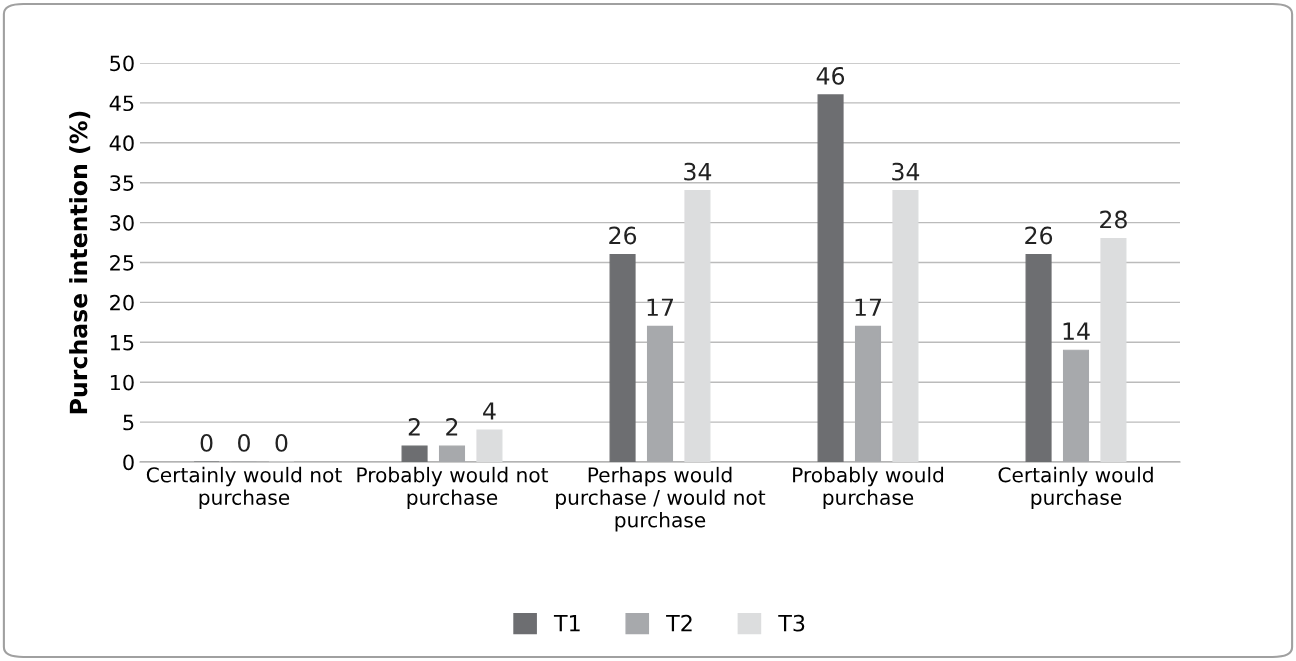  What do you see at coordinates (566, 623) in the screenshot?
I see `legend-label: T1` at bounding box center [566, 623].